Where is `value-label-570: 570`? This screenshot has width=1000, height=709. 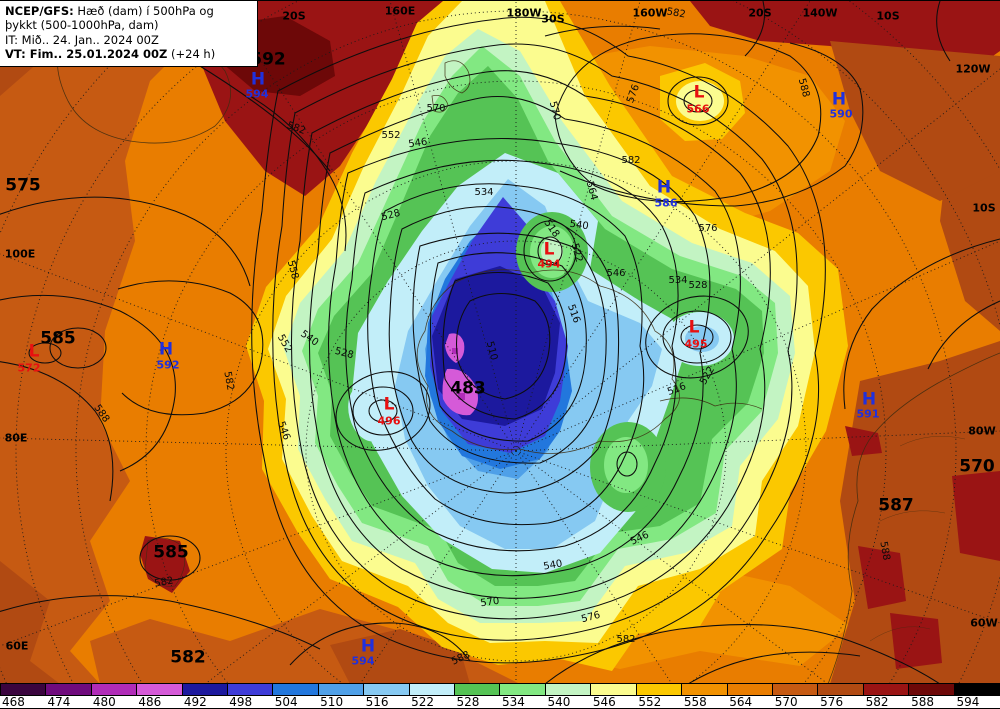 value-label-570: 570 is located at coordinates (977, 466).